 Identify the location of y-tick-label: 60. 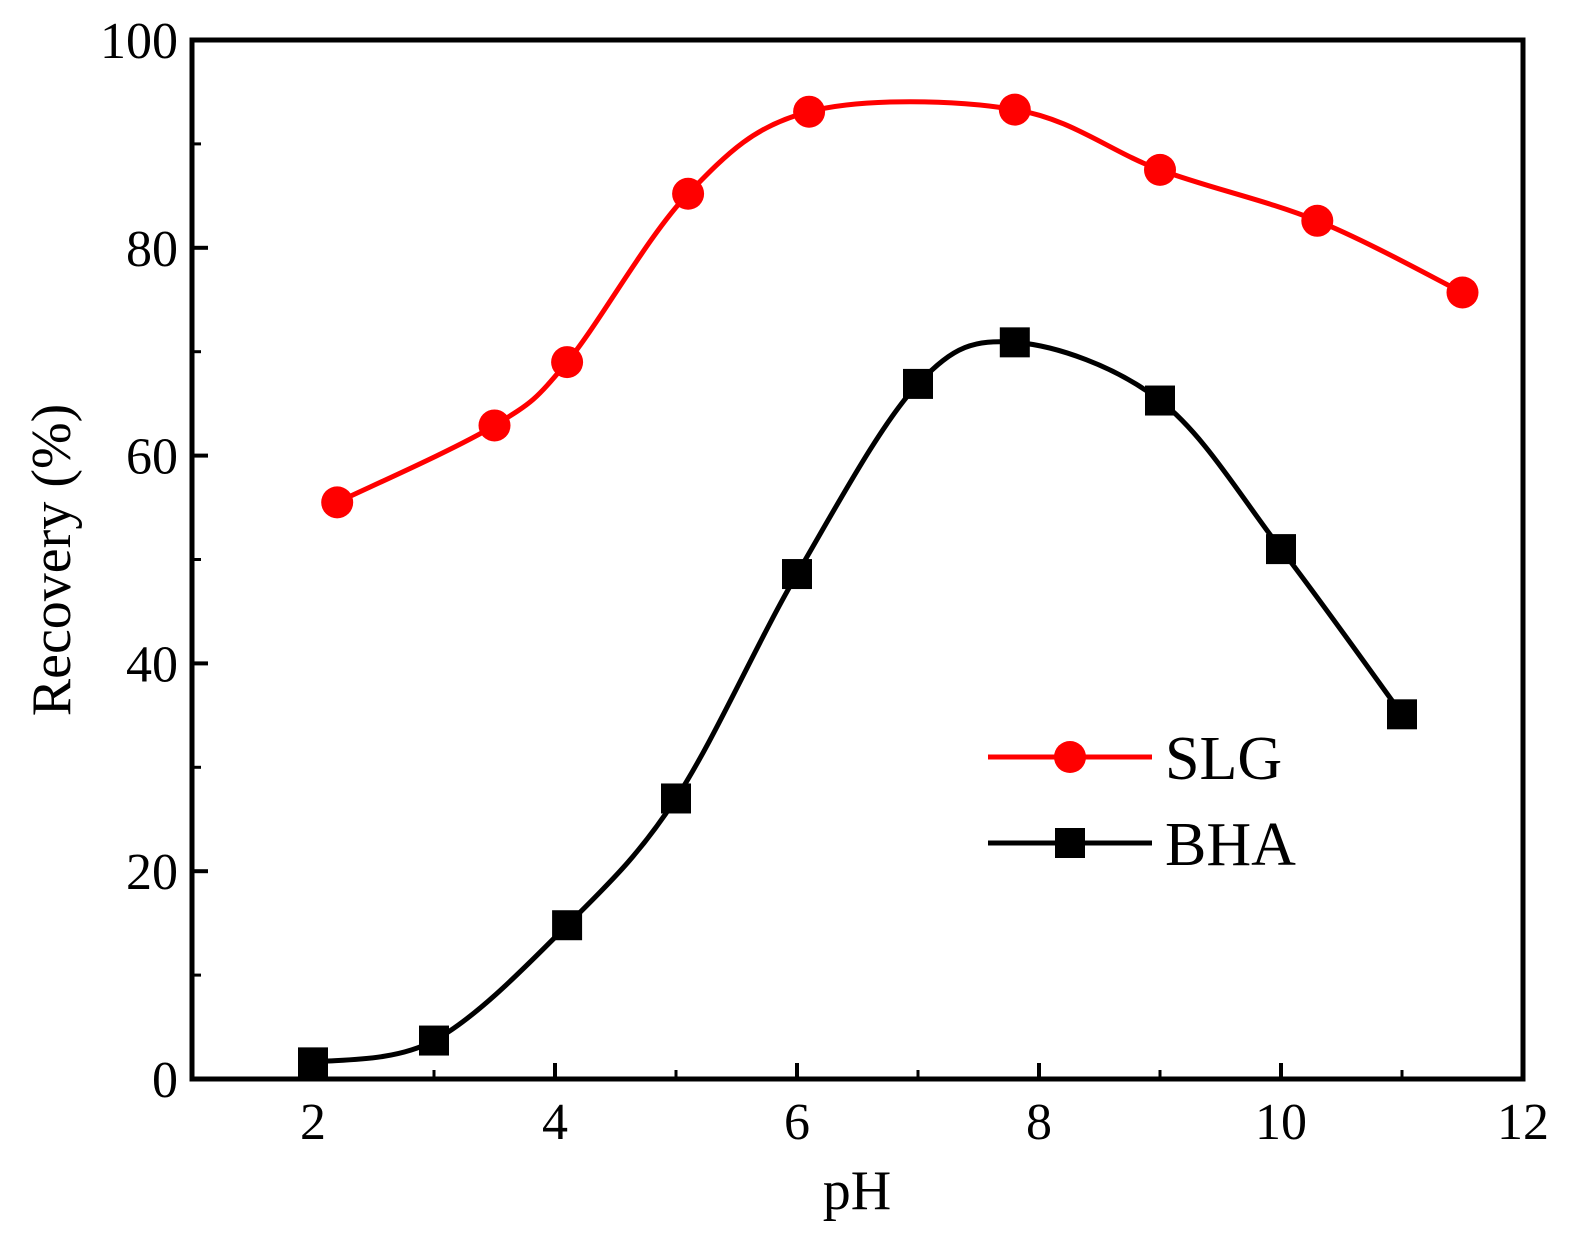
(152, 457).